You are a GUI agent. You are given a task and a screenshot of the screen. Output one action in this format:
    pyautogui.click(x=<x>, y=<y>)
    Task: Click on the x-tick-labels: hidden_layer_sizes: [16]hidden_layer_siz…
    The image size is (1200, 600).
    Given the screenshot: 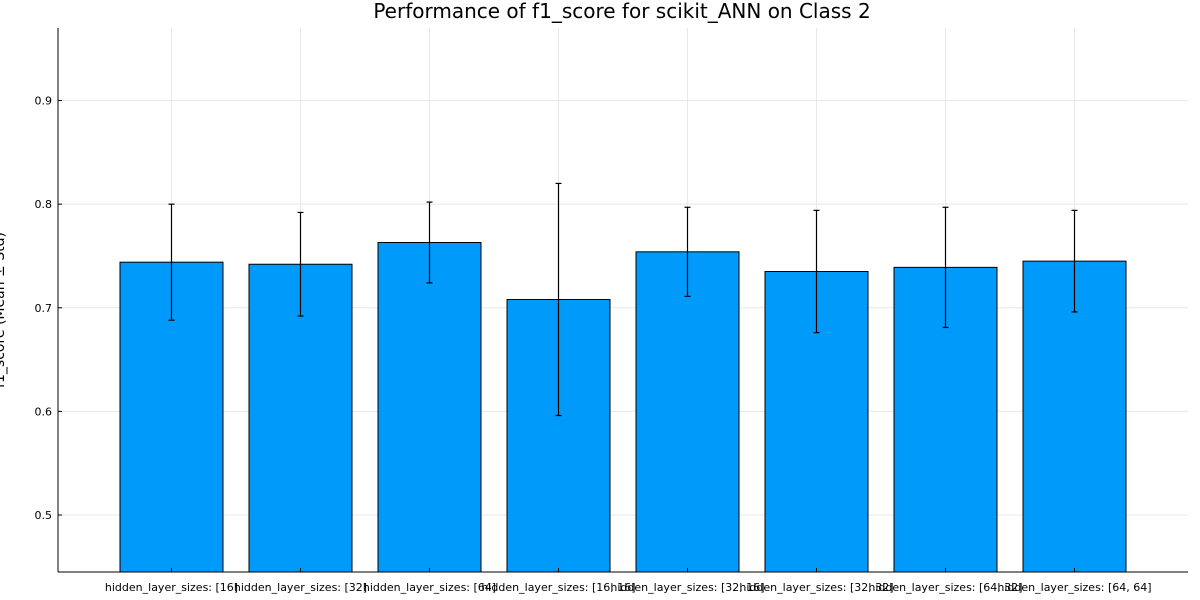 What is the action you would take?
    pyautogui.click(x=628, y=587)
    